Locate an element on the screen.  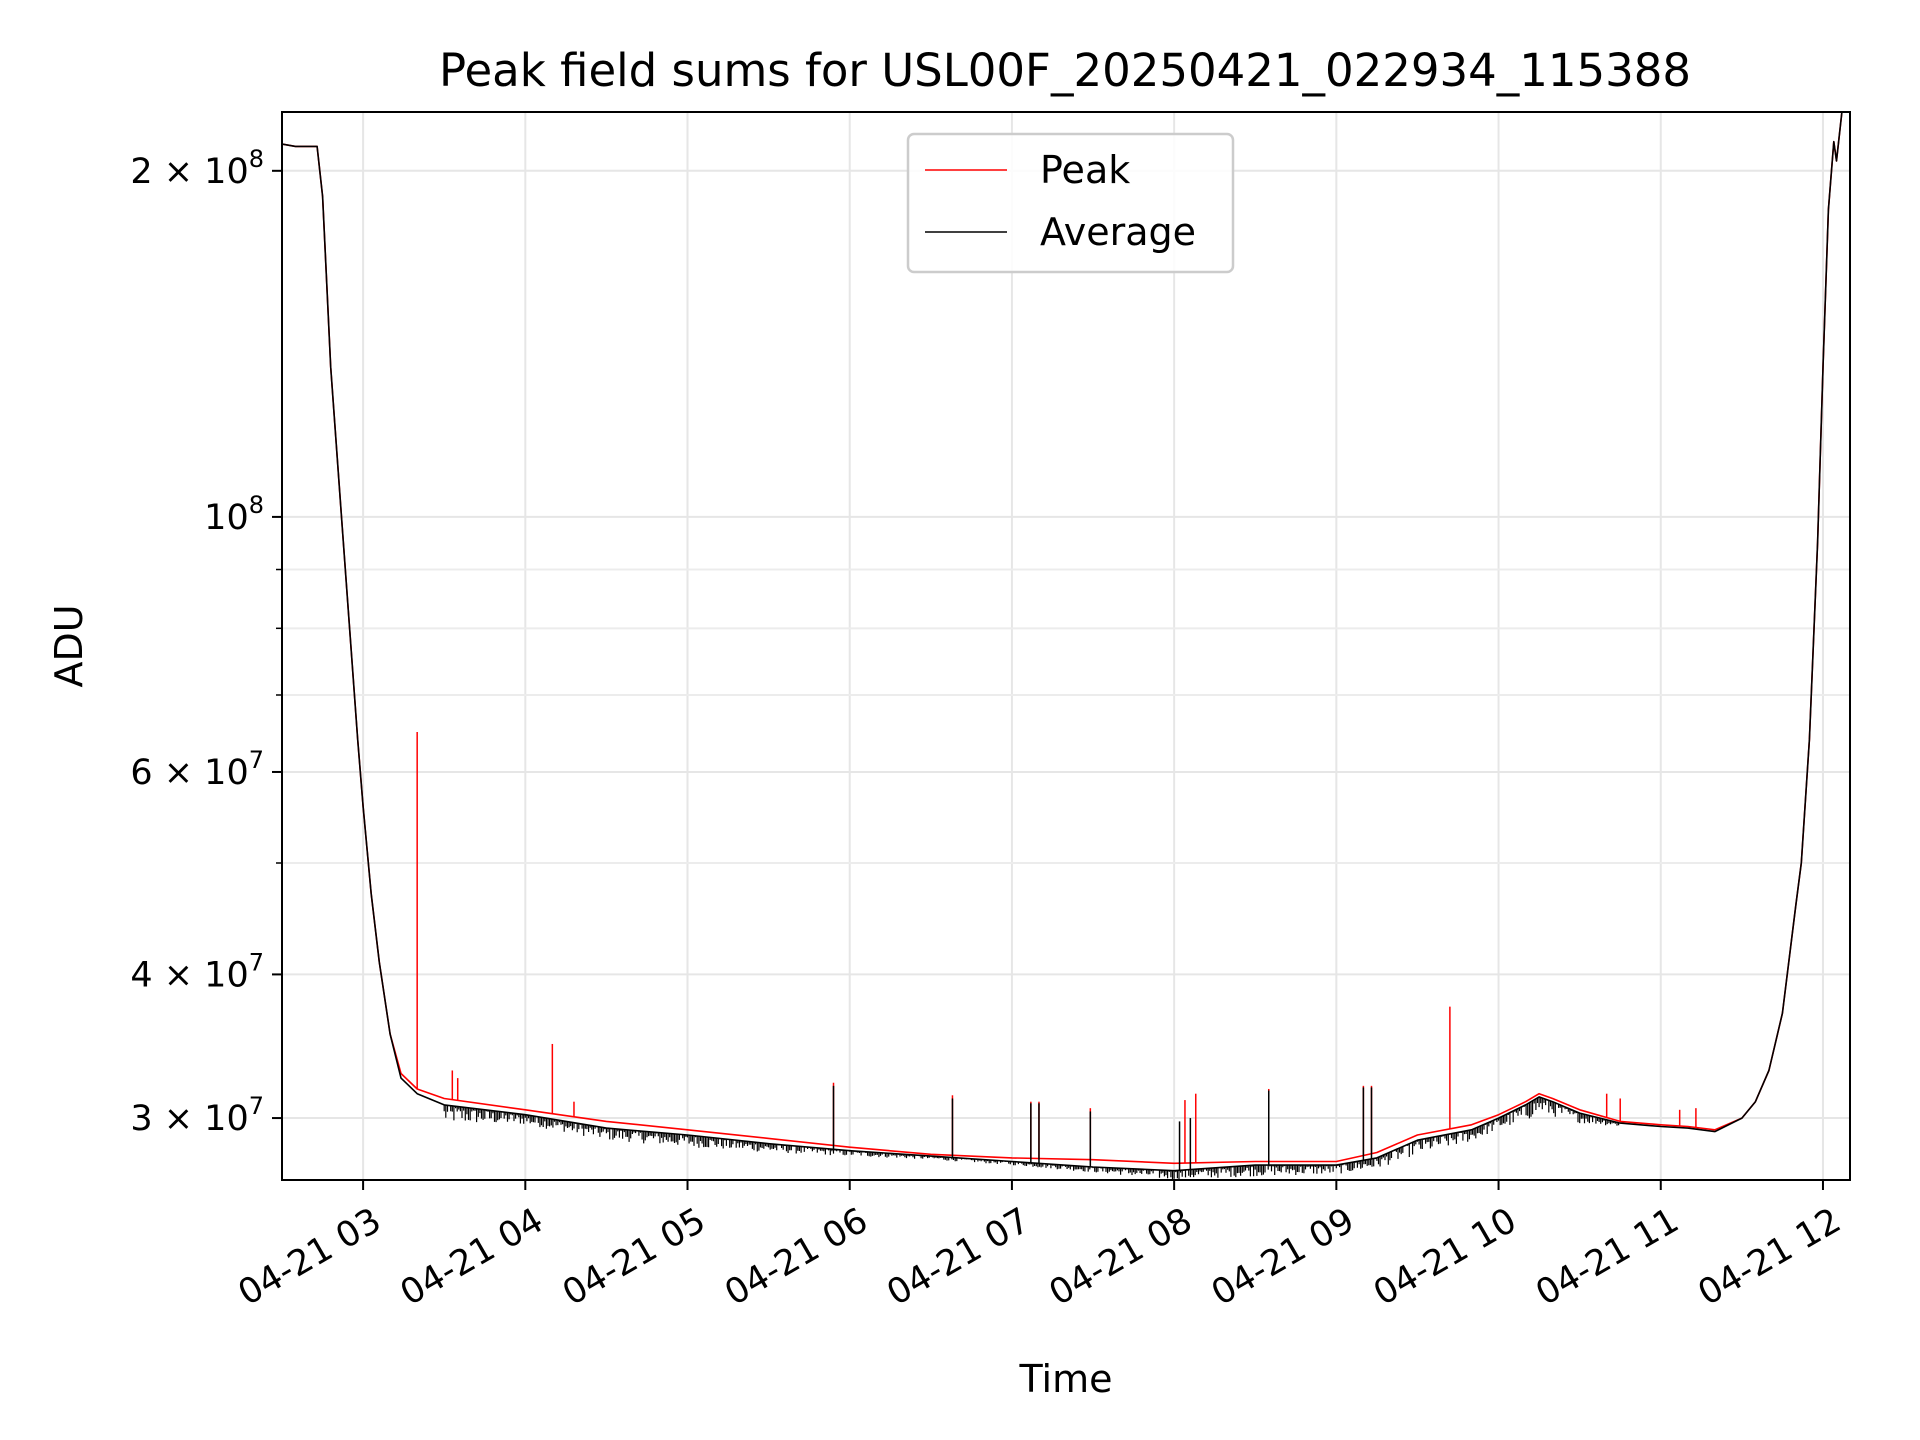
legend-label-peak: Peak is located at coordinates (1085, 170).